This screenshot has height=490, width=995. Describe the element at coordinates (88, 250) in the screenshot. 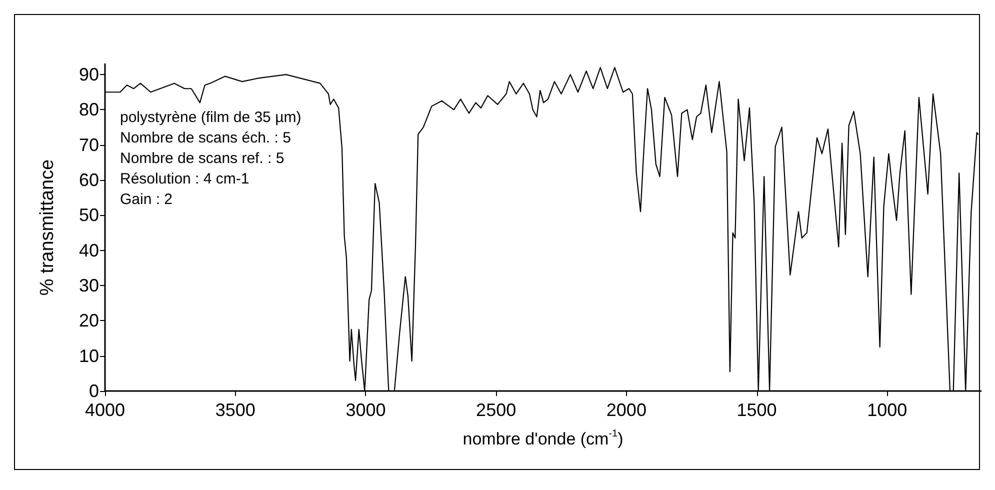

I see `y-tick-label: 40` at that location.